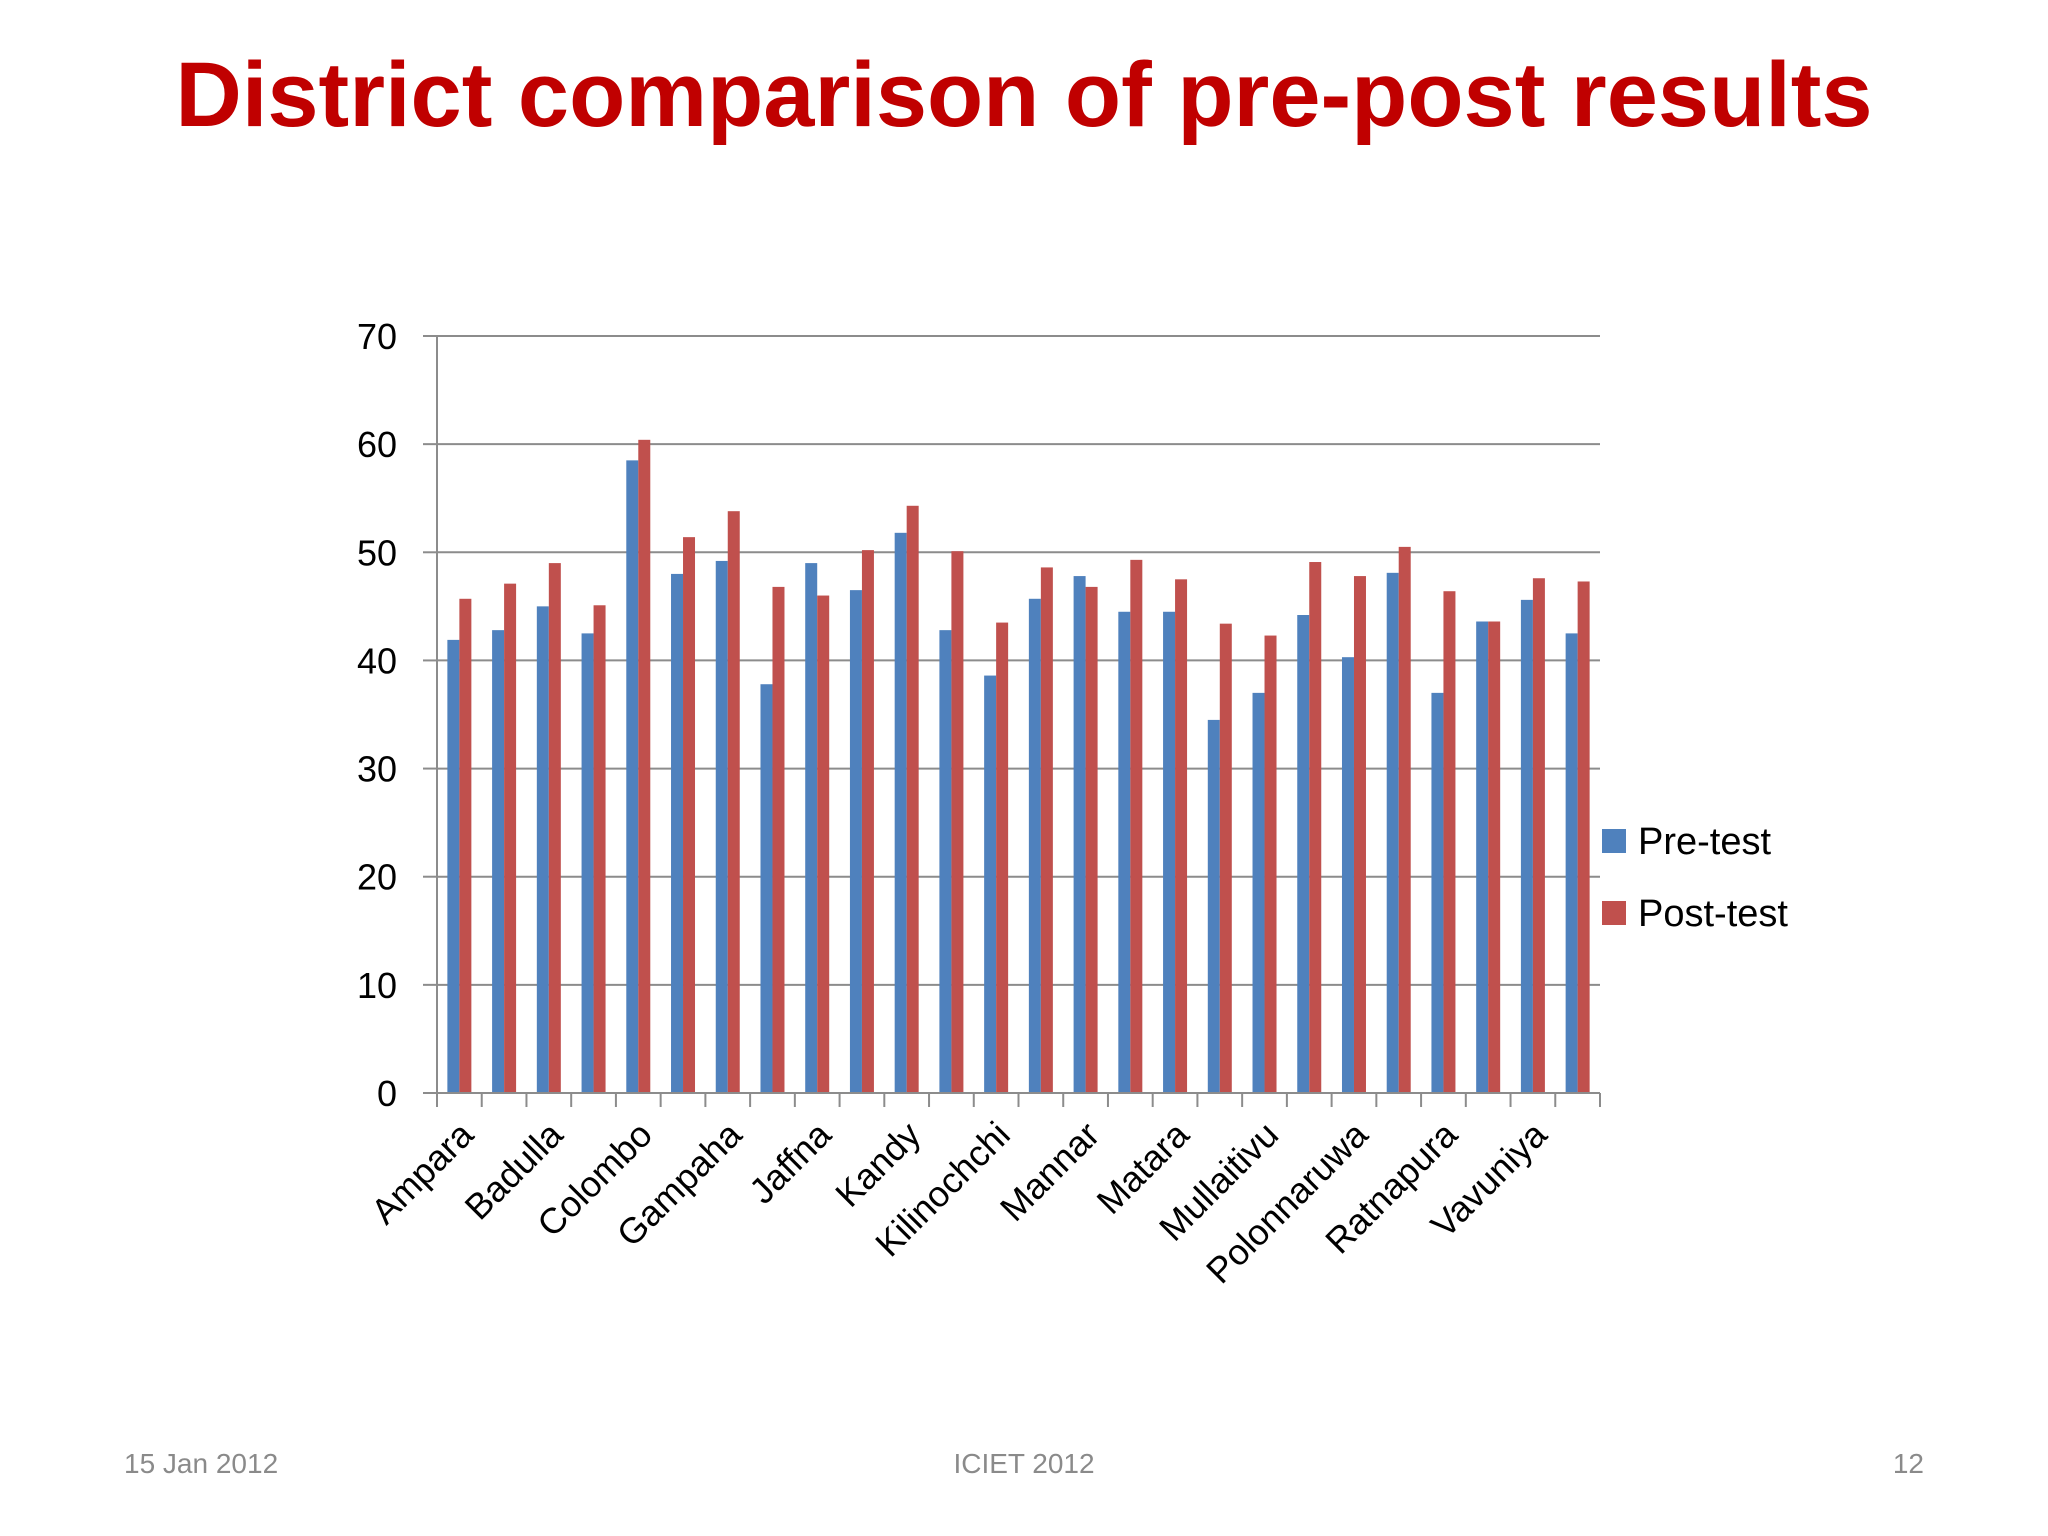  Describe the element at coordinates (377, 444) in the screenshot. I see `y-tick-label: 60` at that location.